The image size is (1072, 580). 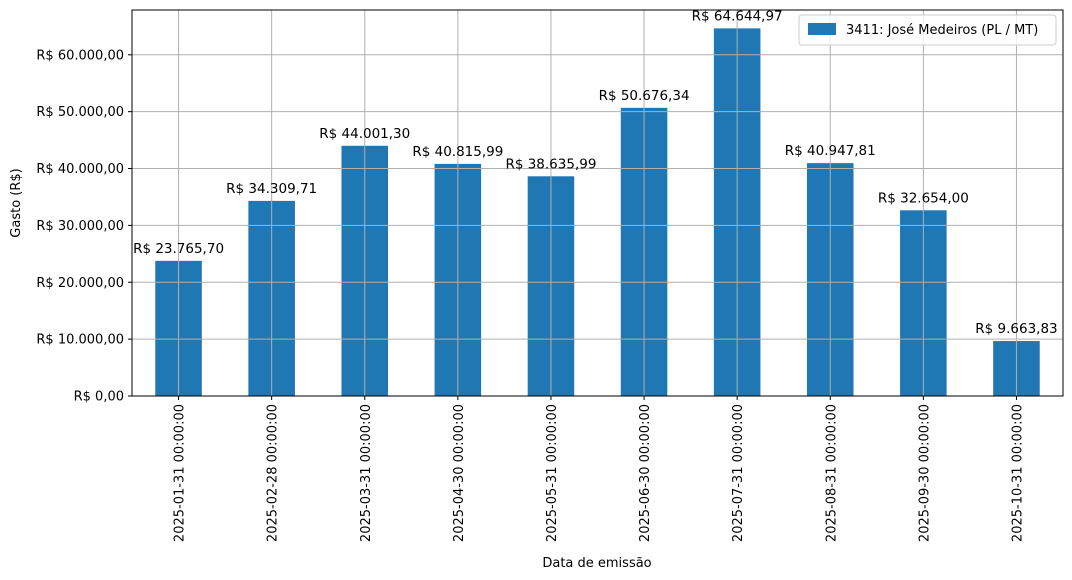 What do you see at coordinates (738, 473) in the screenshot?
I see `x-tick-label: 2025-07-31 00:00:00` at bounding box center [738, 473].